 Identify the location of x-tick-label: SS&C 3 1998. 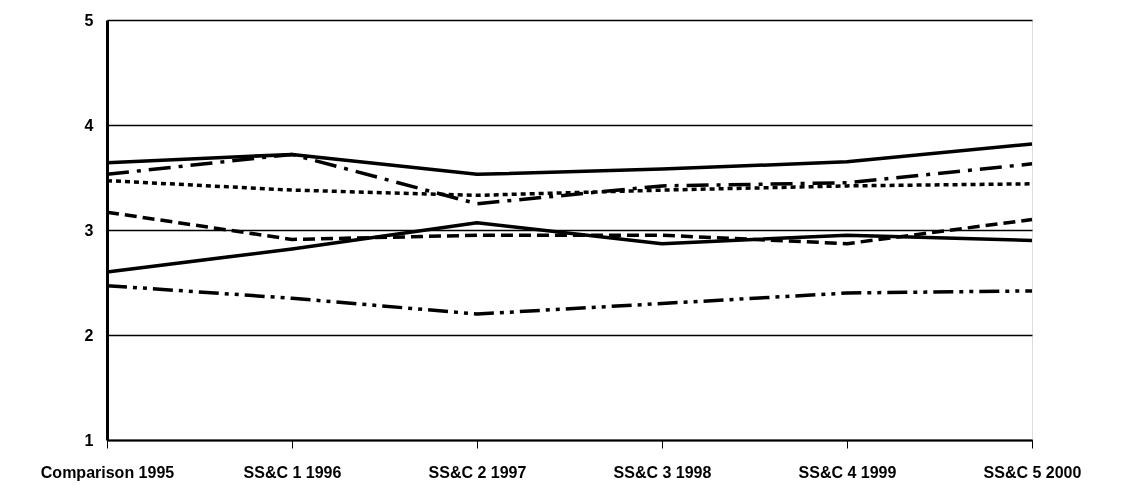
(662, 472).